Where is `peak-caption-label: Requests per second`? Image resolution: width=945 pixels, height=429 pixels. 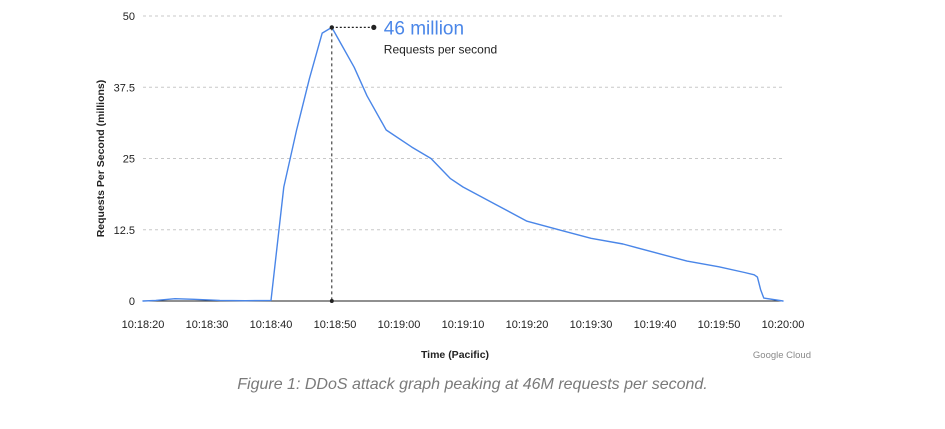 peak-caption-label: Requests per second is located at coordinates (440, 49).